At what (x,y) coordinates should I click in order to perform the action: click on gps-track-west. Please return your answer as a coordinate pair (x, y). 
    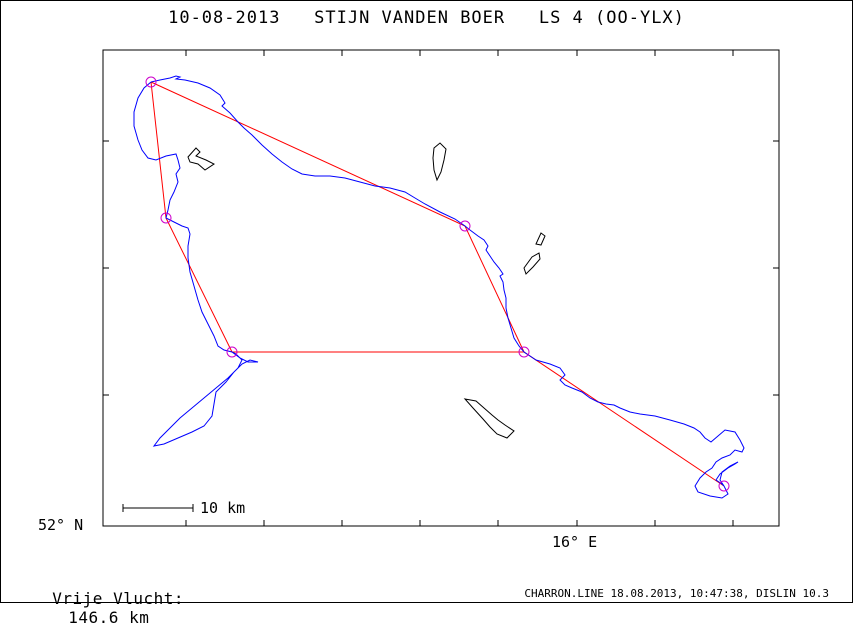
    Looking at the image, I should click on (196, 264).